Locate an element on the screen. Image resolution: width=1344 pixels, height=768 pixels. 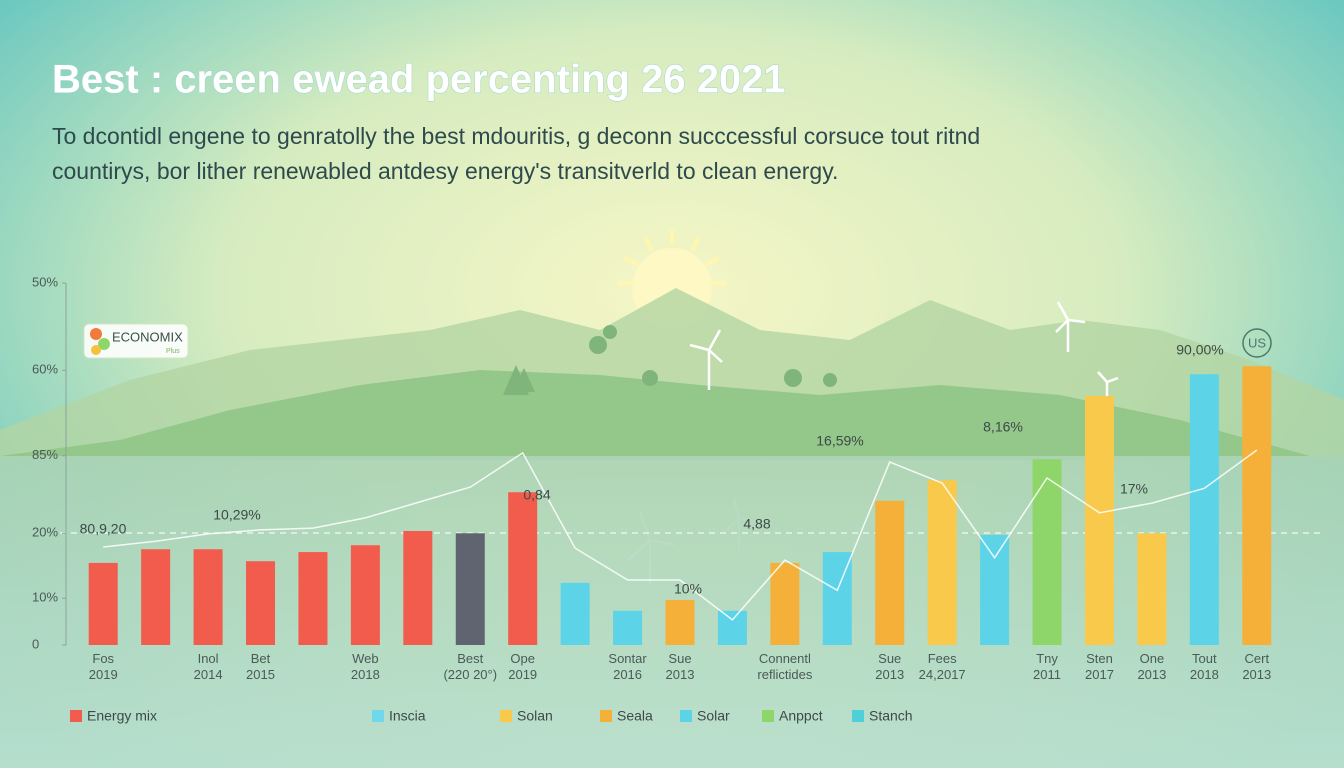
annotation: 16,59% is located at coordinates (839, 441).